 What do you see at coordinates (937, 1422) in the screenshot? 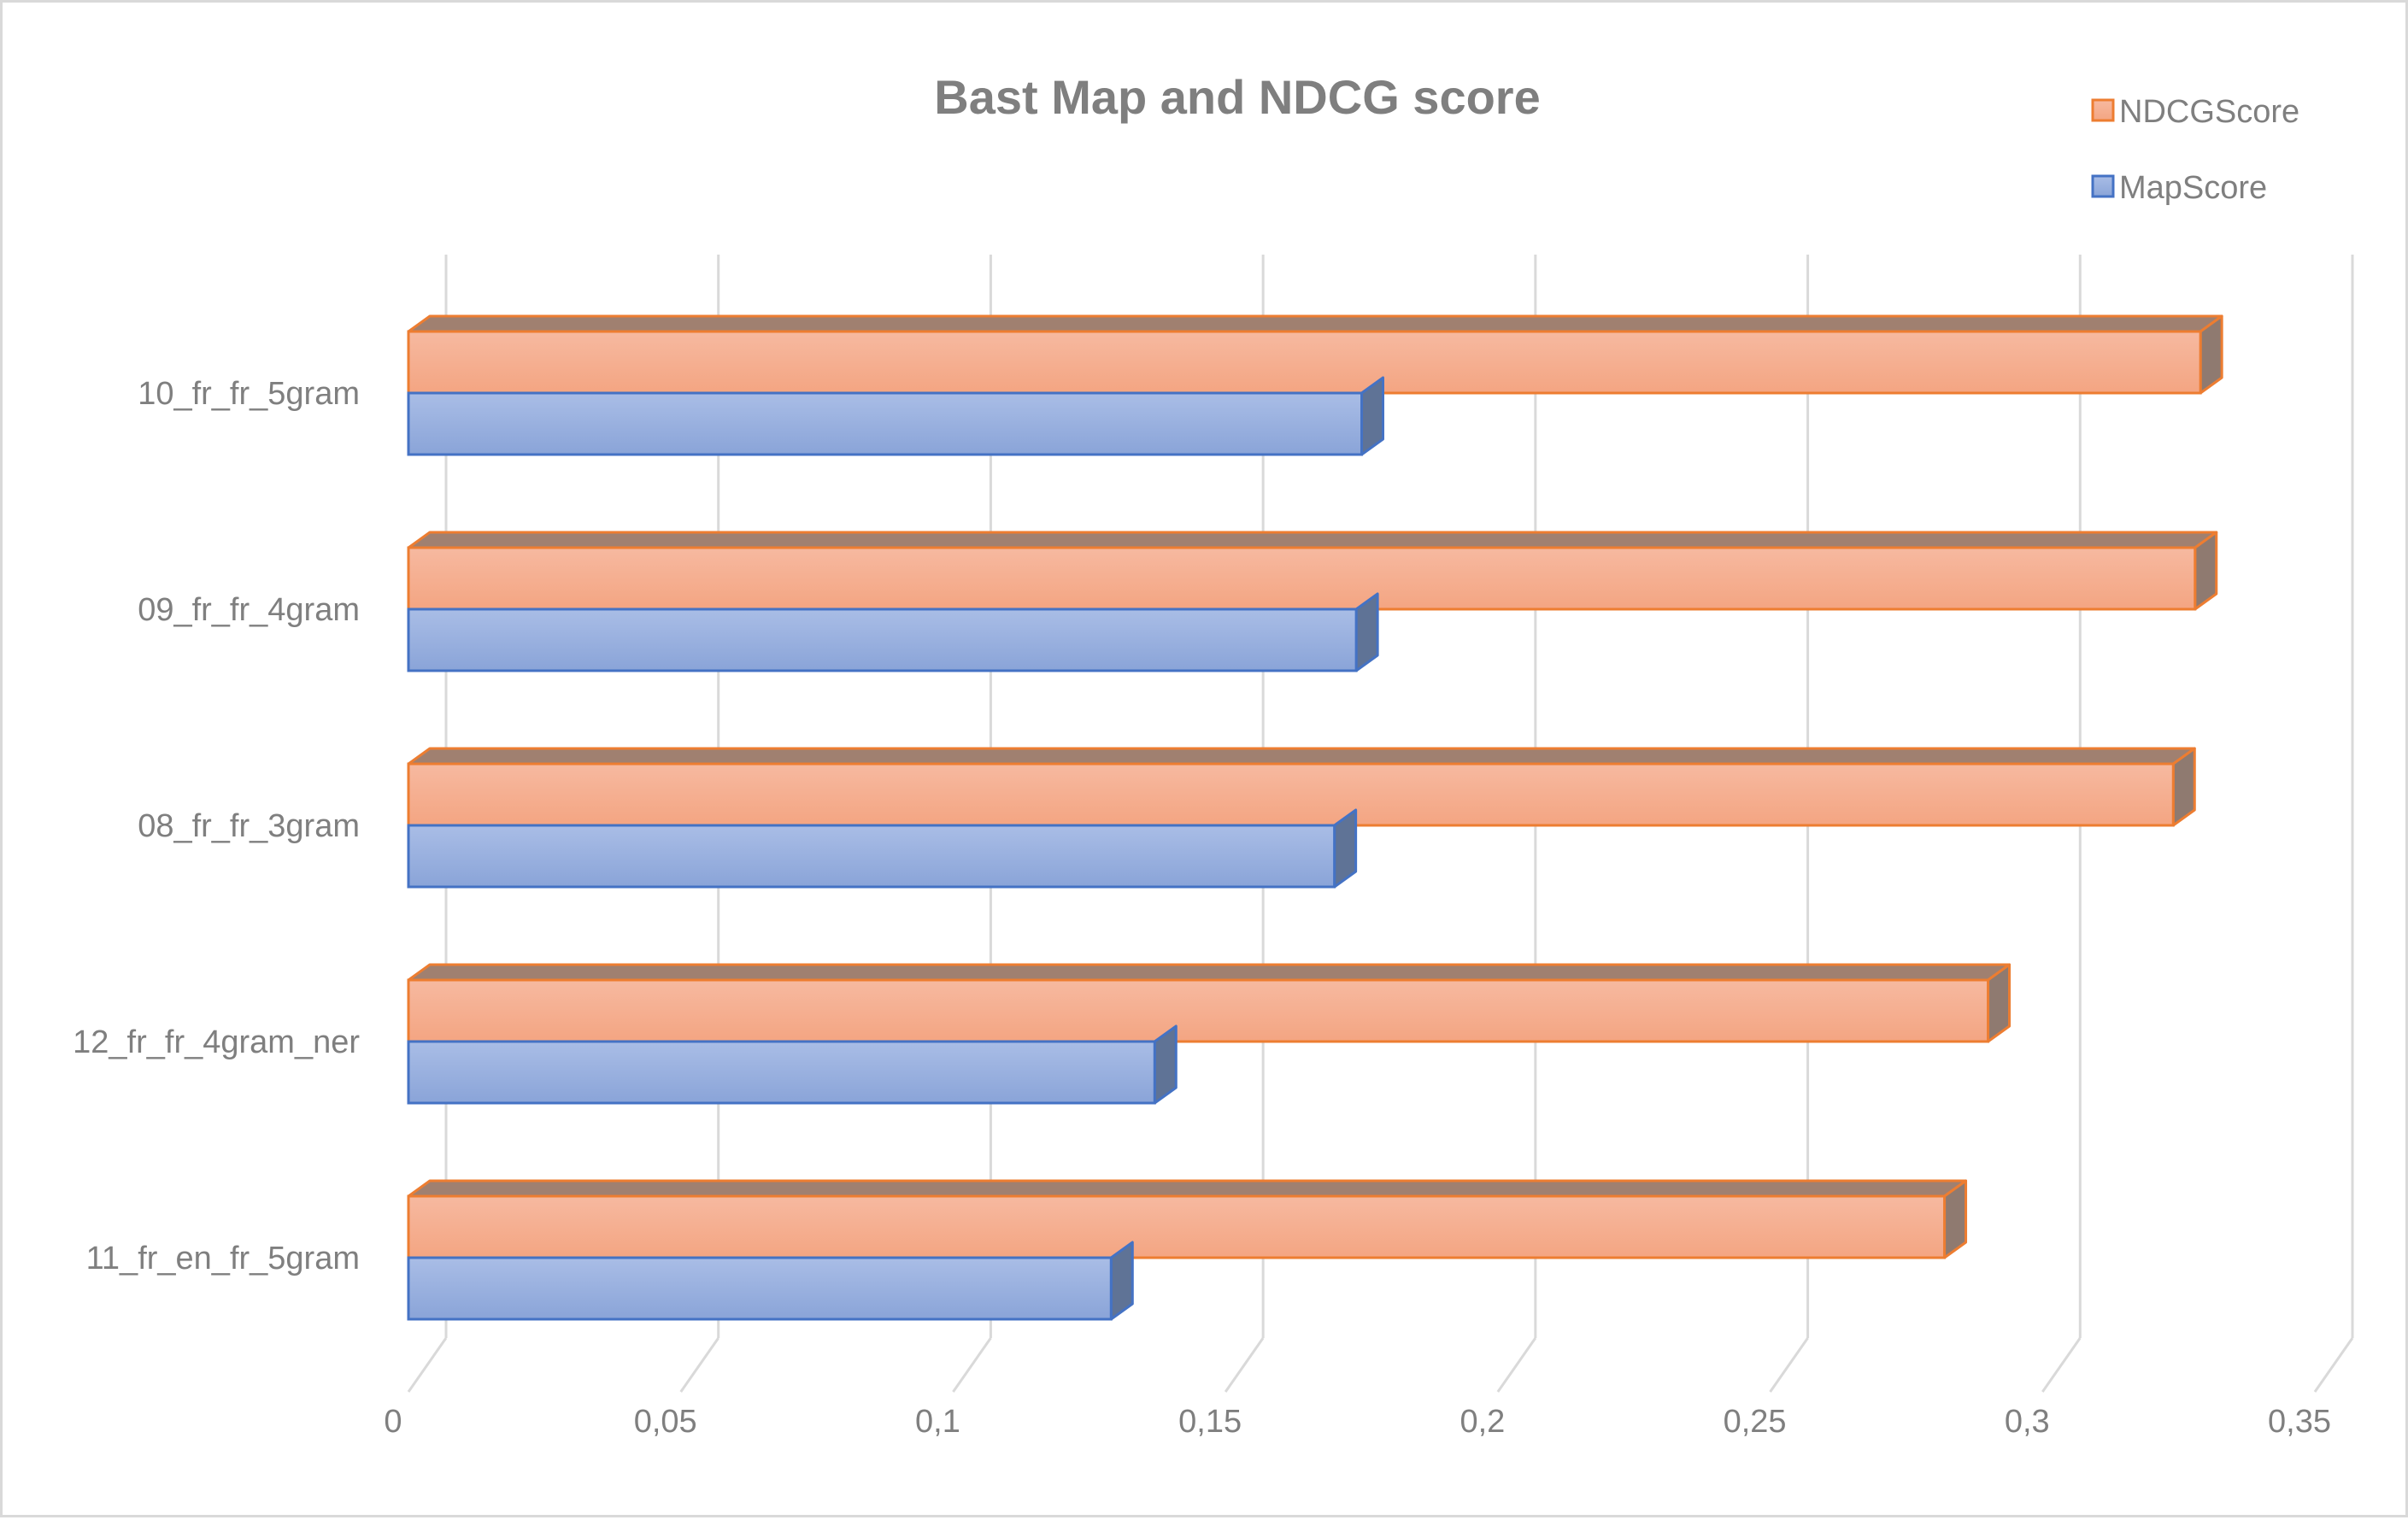
I see `x-tick-label-2: 0,1` at bounding box center [937, 1422].